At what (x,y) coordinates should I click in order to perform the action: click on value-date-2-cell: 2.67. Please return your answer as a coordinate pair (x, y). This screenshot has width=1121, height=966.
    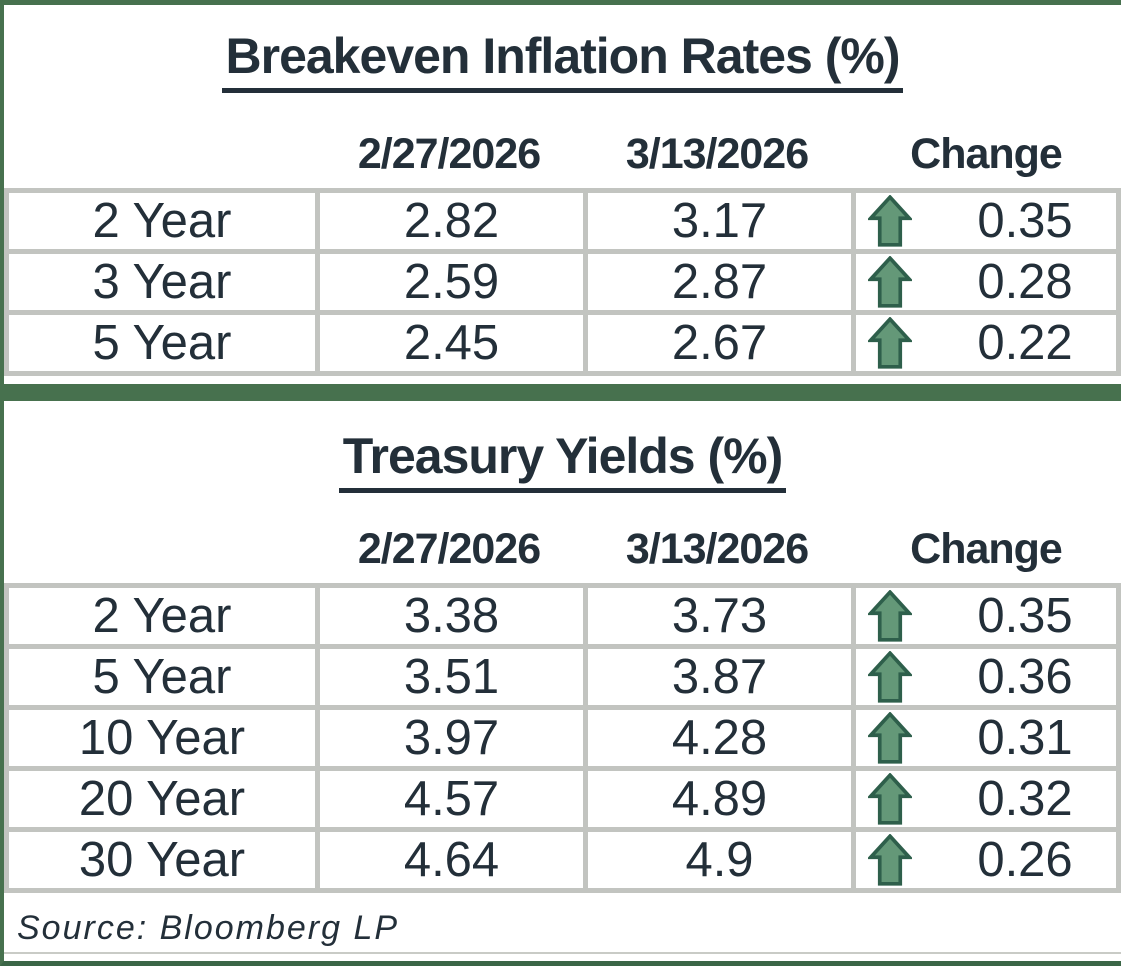
    Looking at the image, I should click on (719, 343).